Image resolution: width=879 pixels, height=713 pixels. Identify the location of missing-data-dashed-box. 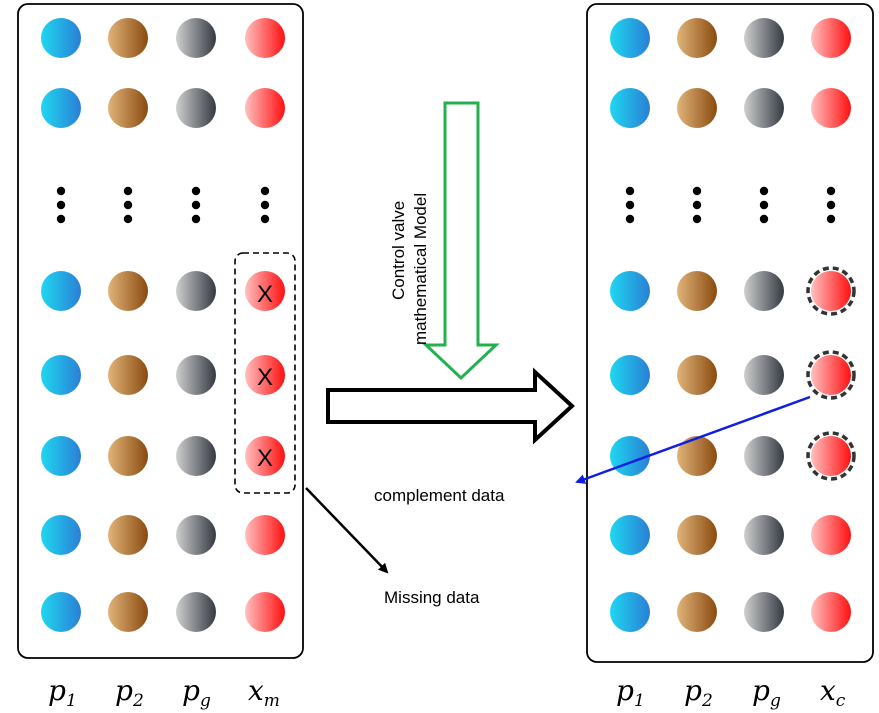
(265, 373).